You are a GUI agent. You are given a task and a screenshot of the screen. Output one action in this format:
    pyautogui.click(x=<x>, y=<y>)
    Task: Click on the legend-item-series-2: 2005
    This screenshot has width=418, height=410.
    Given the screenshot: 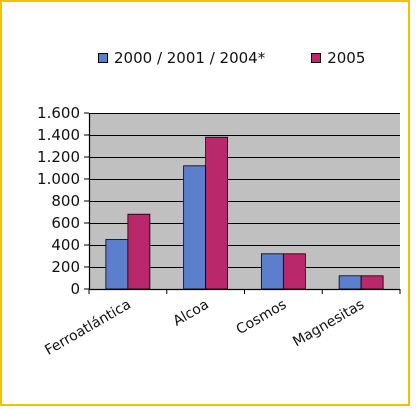 What is the action you would take?
    pyautogui.click(x=338, y=58)
    